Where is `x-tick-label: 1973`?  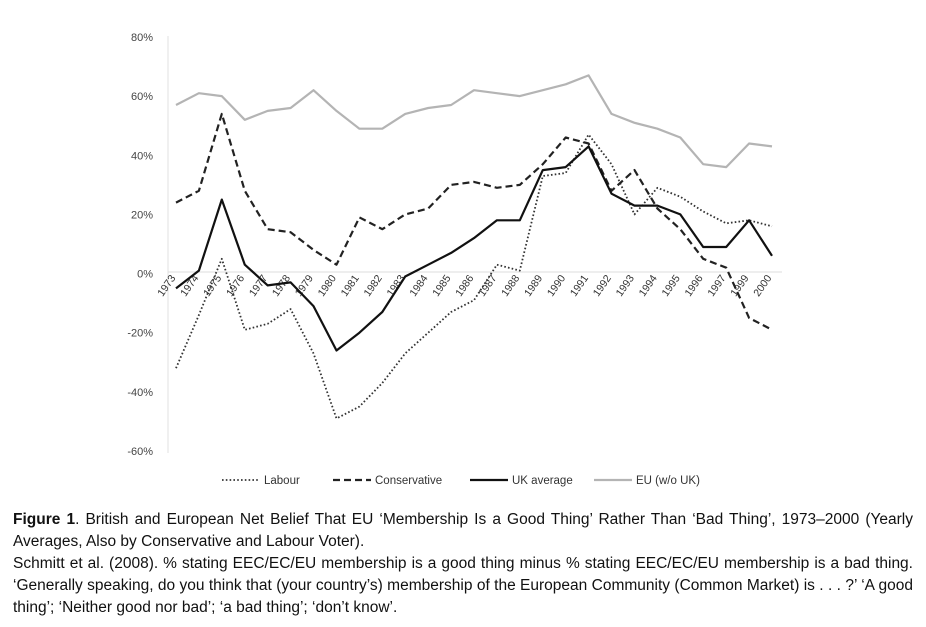 x-tick-label: 1973 is located at coordinates (166, 286).